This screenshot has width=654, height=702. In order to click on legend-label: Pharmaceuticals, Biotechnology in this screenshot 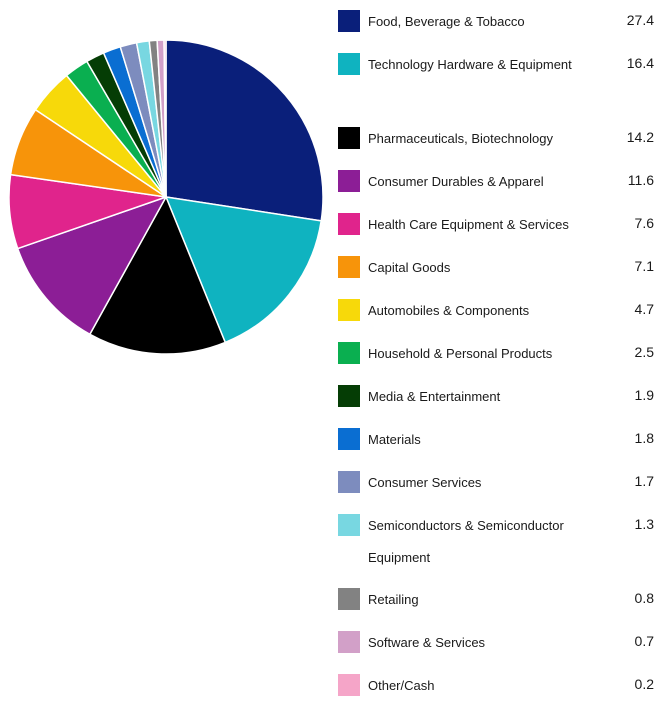, I will do `click(460, 138)`.